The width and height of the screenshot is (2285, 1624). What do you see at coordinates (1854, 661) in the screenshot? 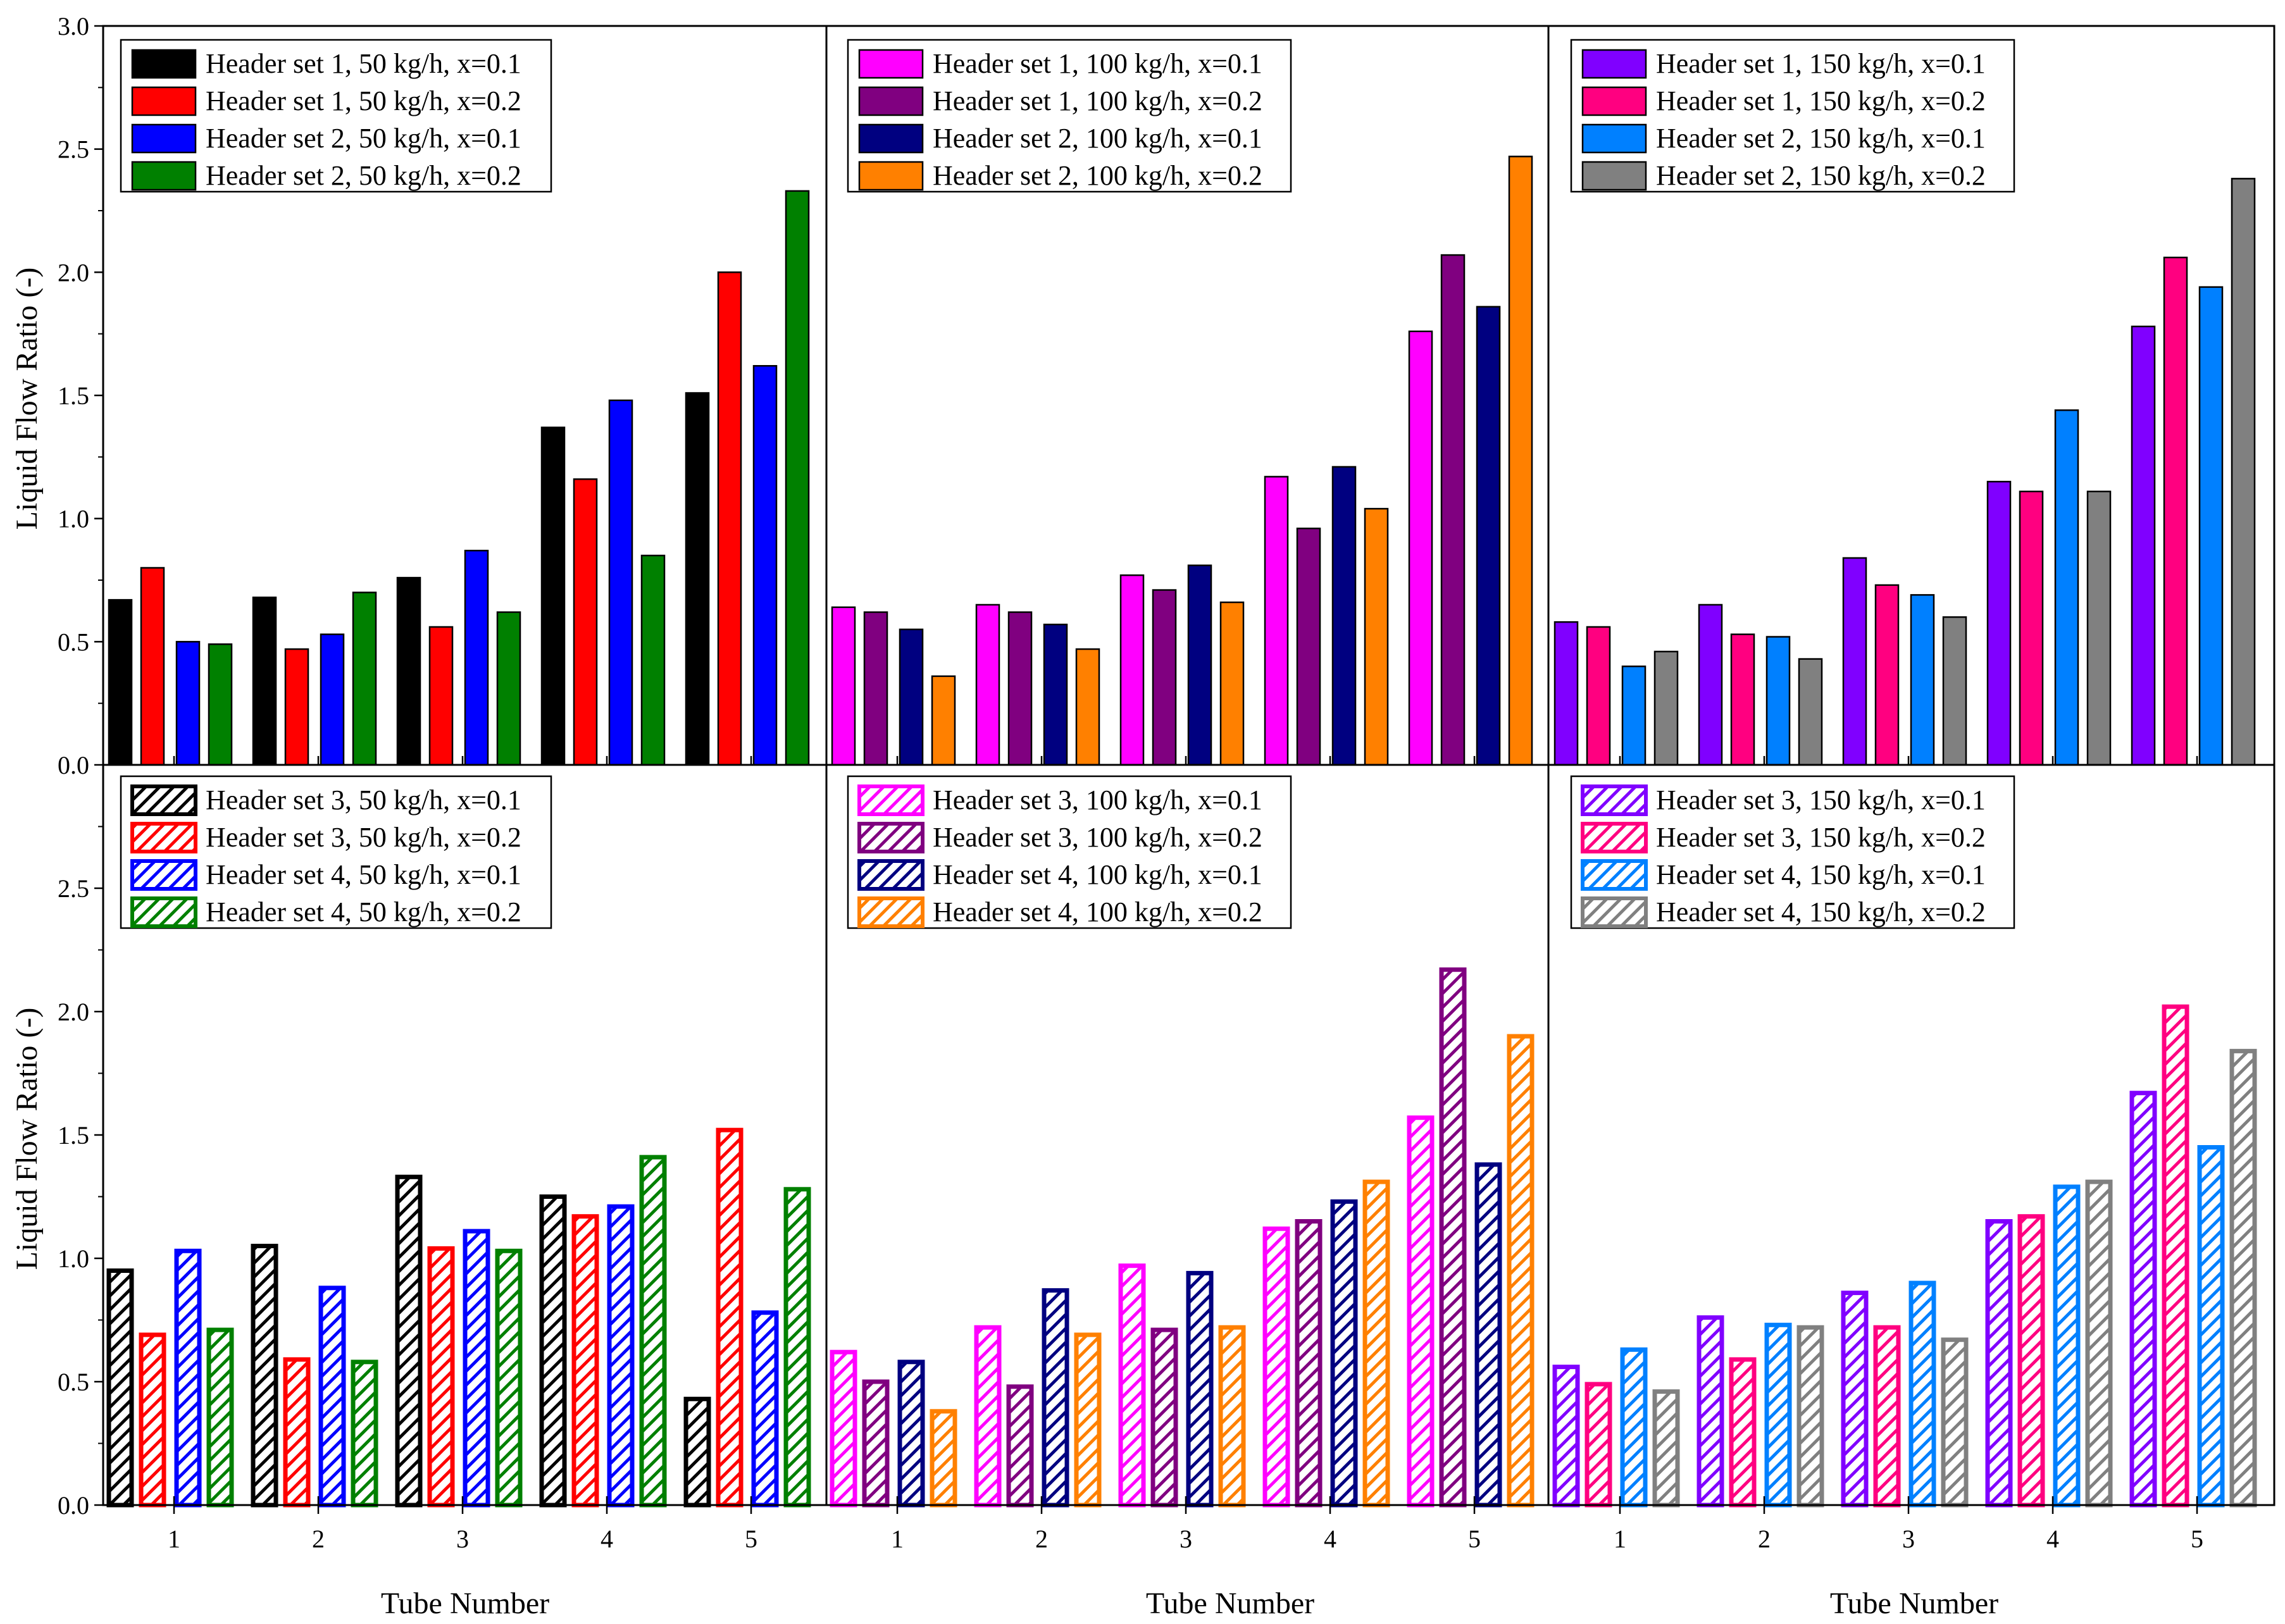
I see `bar-top-c3-s1-t3` at bounding box center [1854, 661].